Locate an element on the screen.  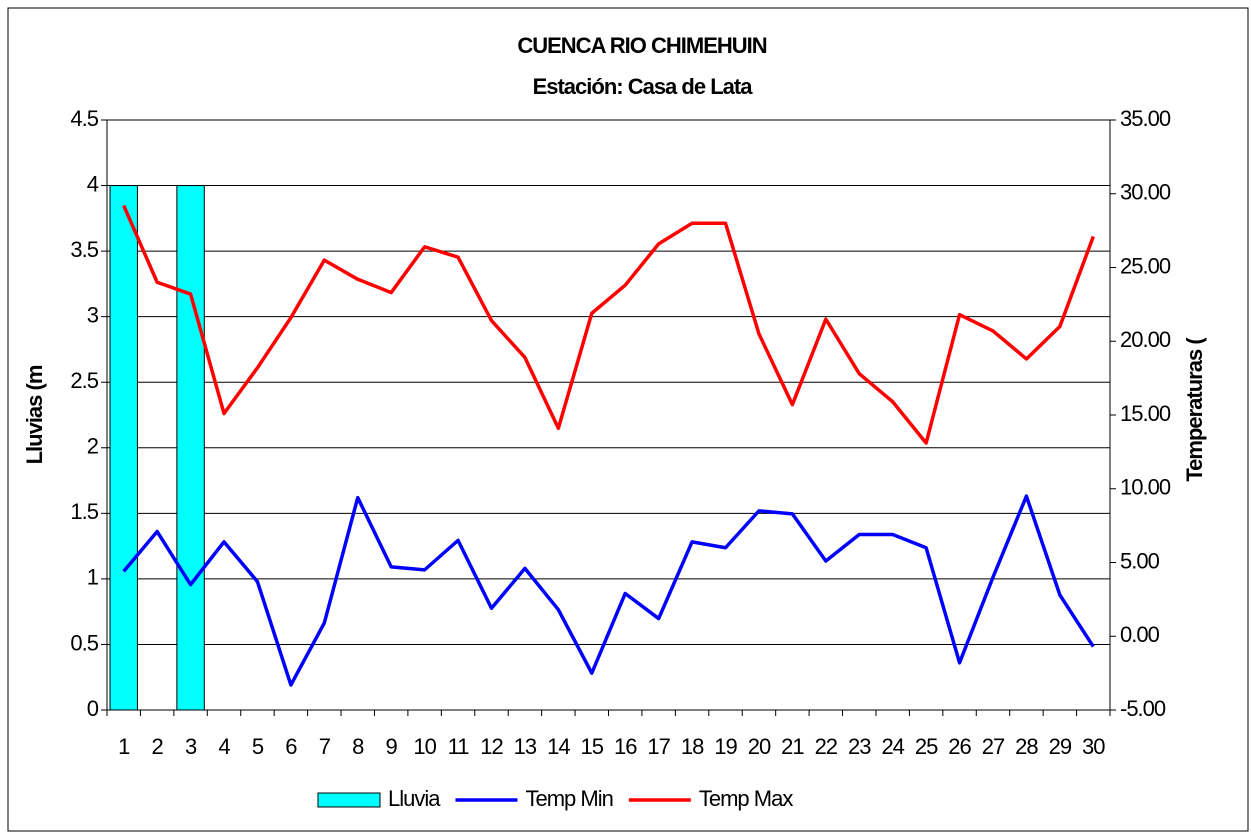
chart-title: CUENCA RIO CHIMEHUIN is located at coordinates (641, 45).